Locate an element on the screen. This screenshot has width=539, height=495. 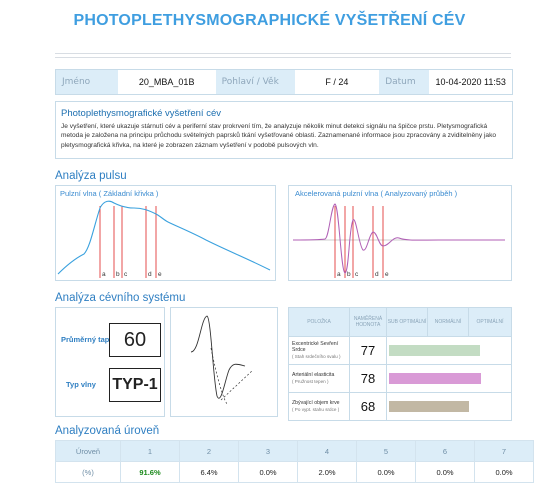
level-header: 6 is located at coordinates (445, 451).